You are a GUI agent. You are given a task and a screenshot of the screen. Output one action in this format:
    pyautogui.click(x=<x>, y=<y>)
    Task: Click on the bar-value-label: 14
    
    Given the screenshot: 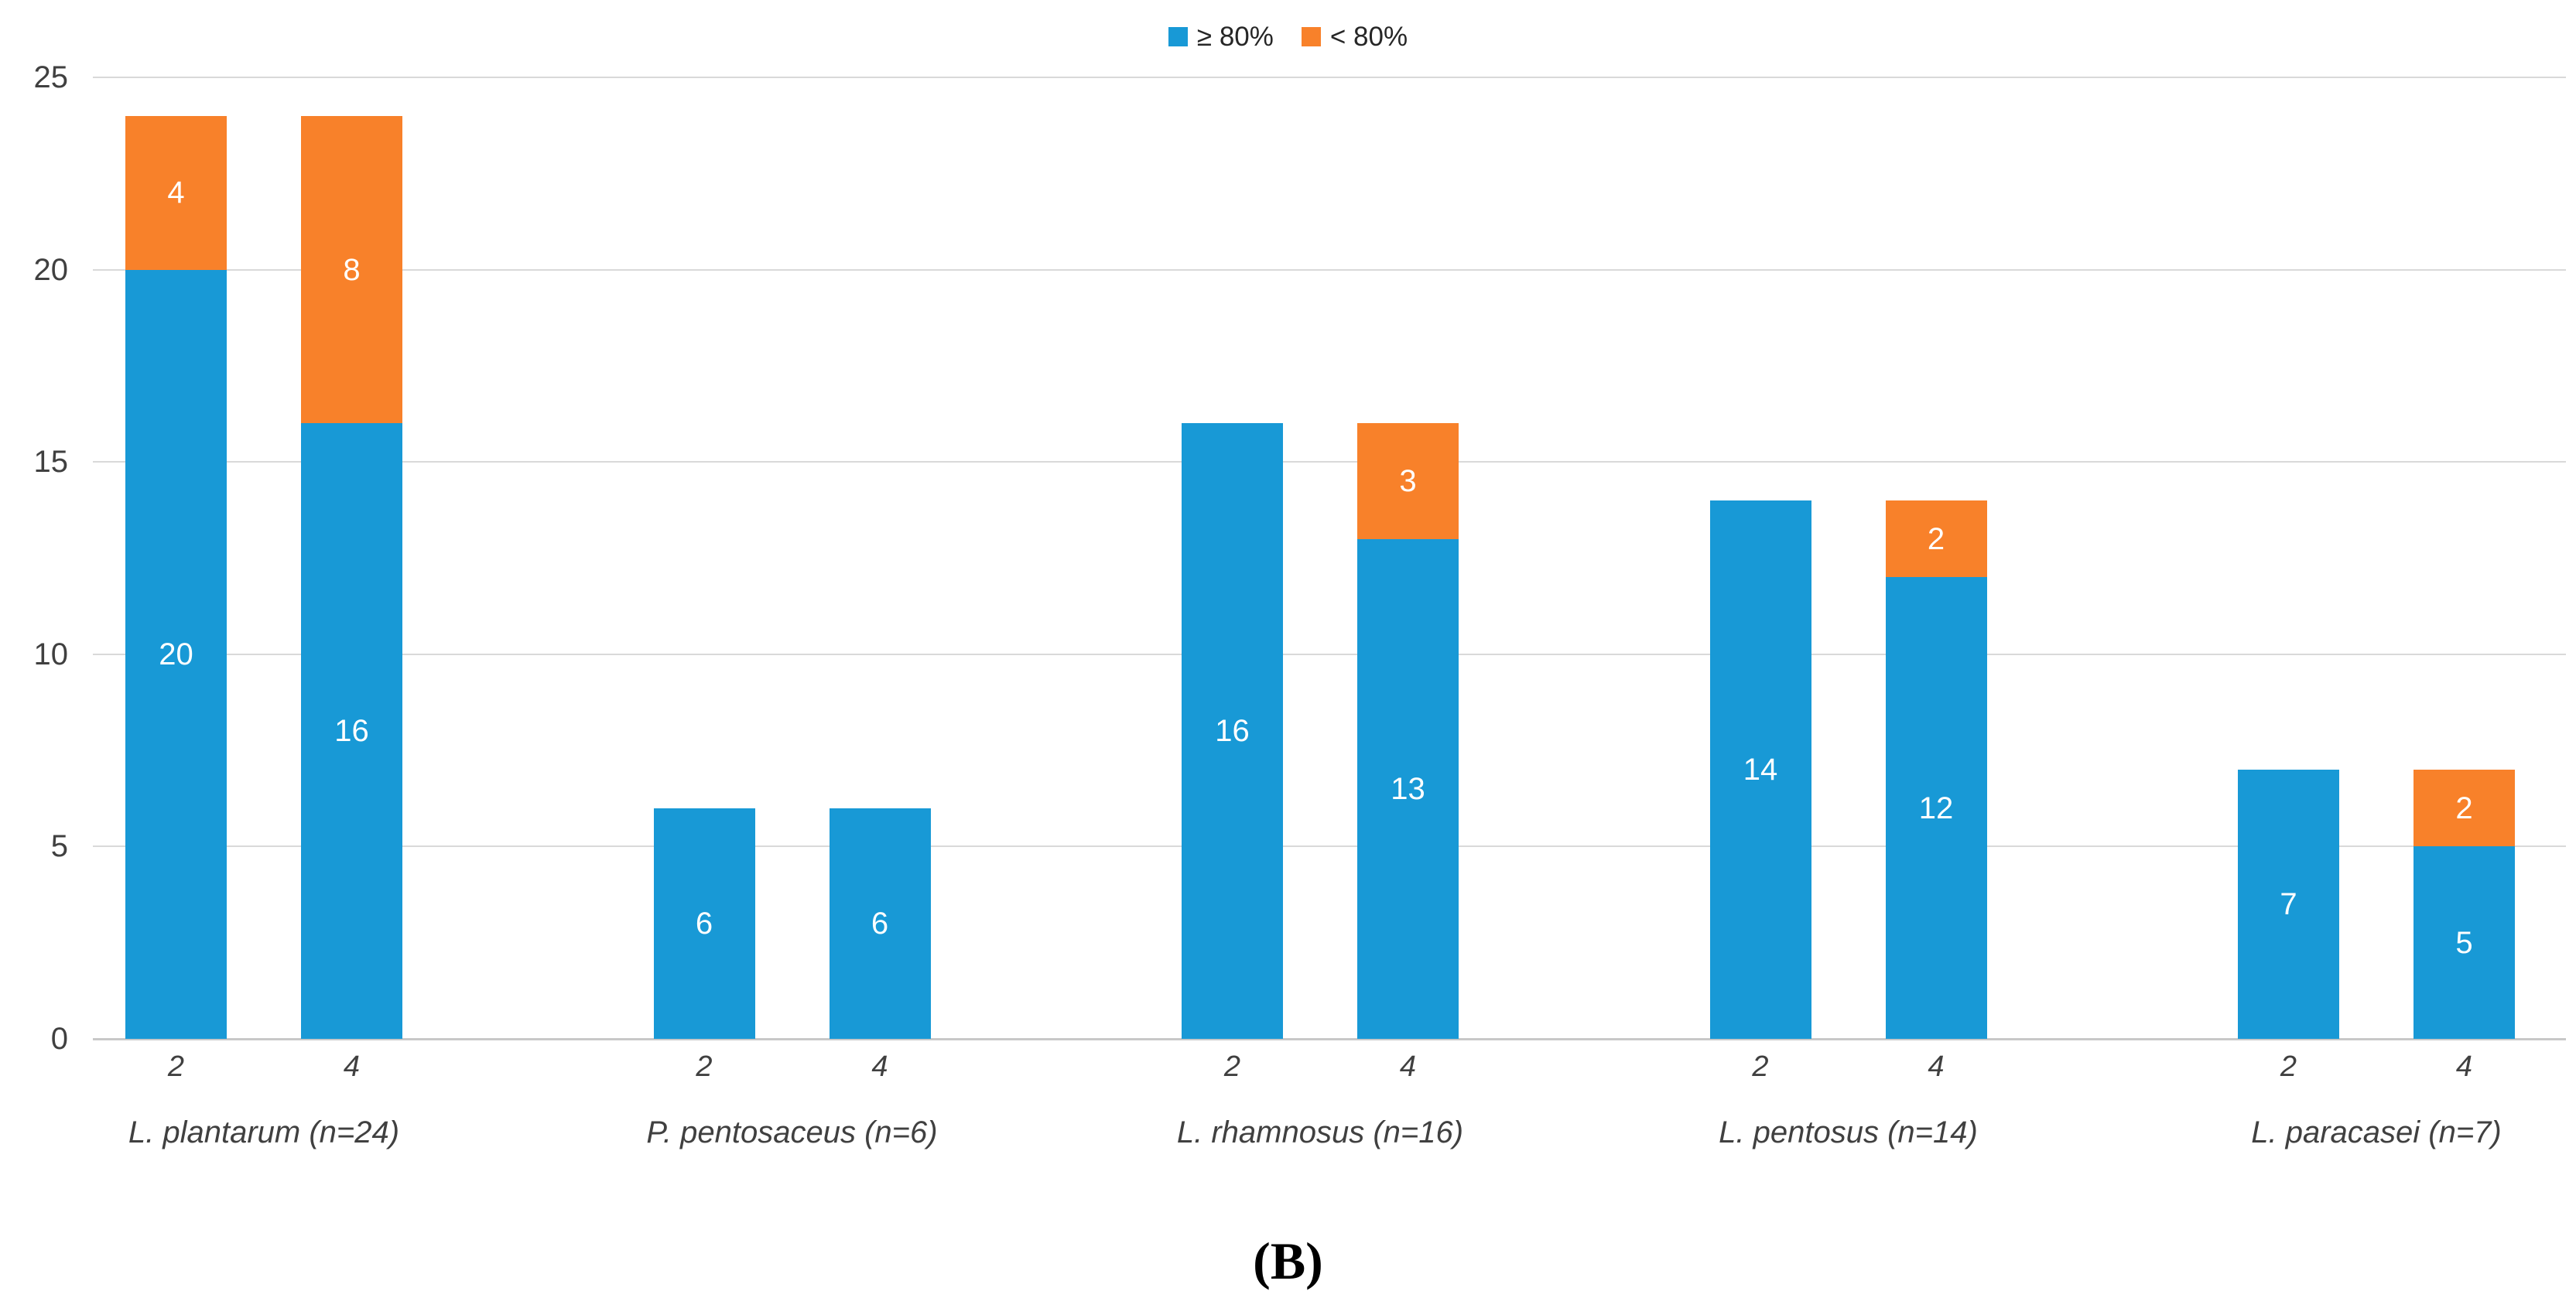 What is the action you would take?
    pyautogui.click(x=1761, y=769)
    